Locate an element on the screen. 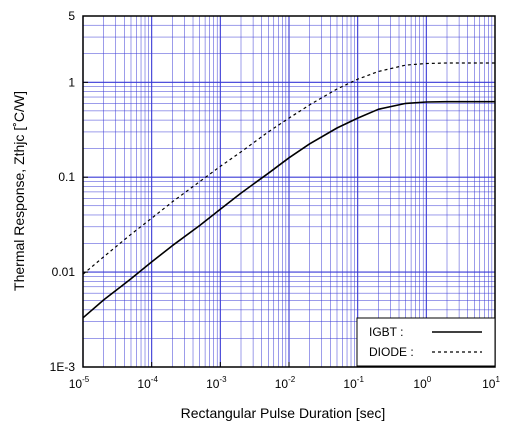 The width and height of the screenshot is (509, 429). x-tick-label: 10⁻⁵ is located at coordinates (79, 383).